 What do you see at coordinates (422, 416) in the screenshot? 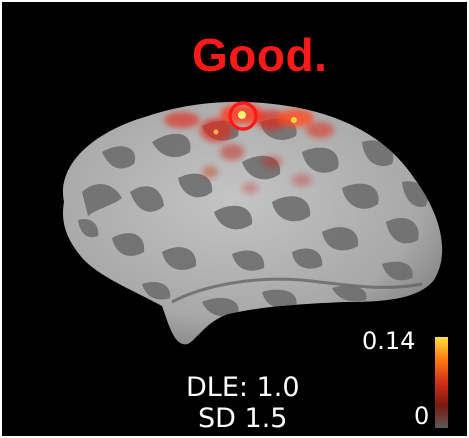
I see `colorbar-min-label: 0` at bounding box center [422, 416].